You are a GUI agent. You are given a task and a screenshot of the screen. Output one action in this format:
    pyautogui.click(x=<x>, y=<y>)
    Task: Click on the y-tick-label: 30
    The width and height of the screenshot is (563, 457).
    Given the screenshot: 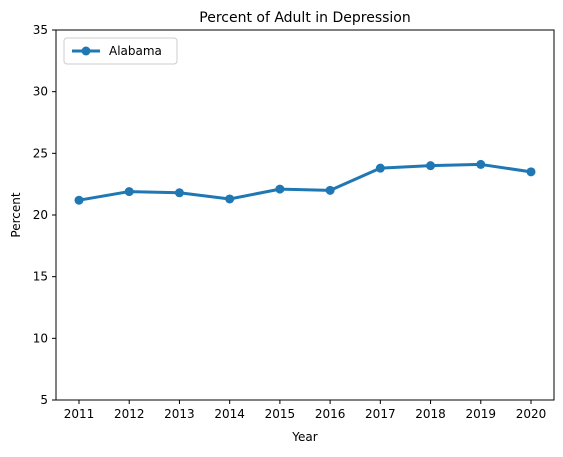 What is the action you would take?
    pyautogui.click(x=40, y=92)
    